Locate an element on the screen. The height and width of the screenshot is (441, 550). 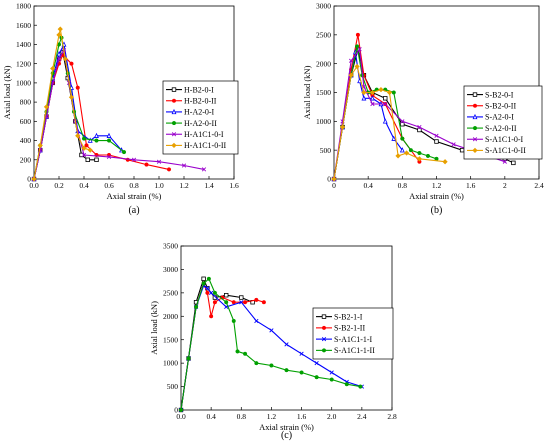
legend-label: S-B2-1-II is located at coordinates (349, 328).